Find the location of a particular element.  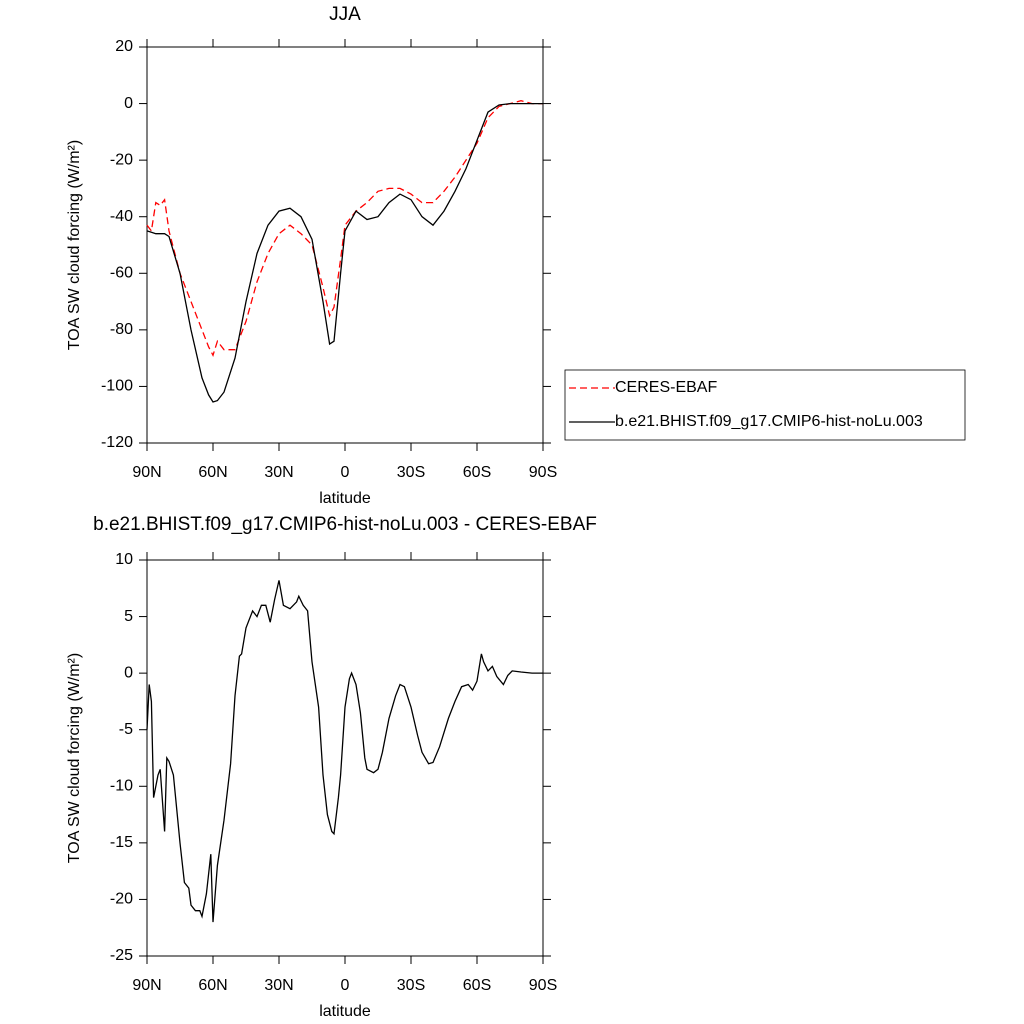

y-tick-label: -60 is located at coordinates (121, 273).